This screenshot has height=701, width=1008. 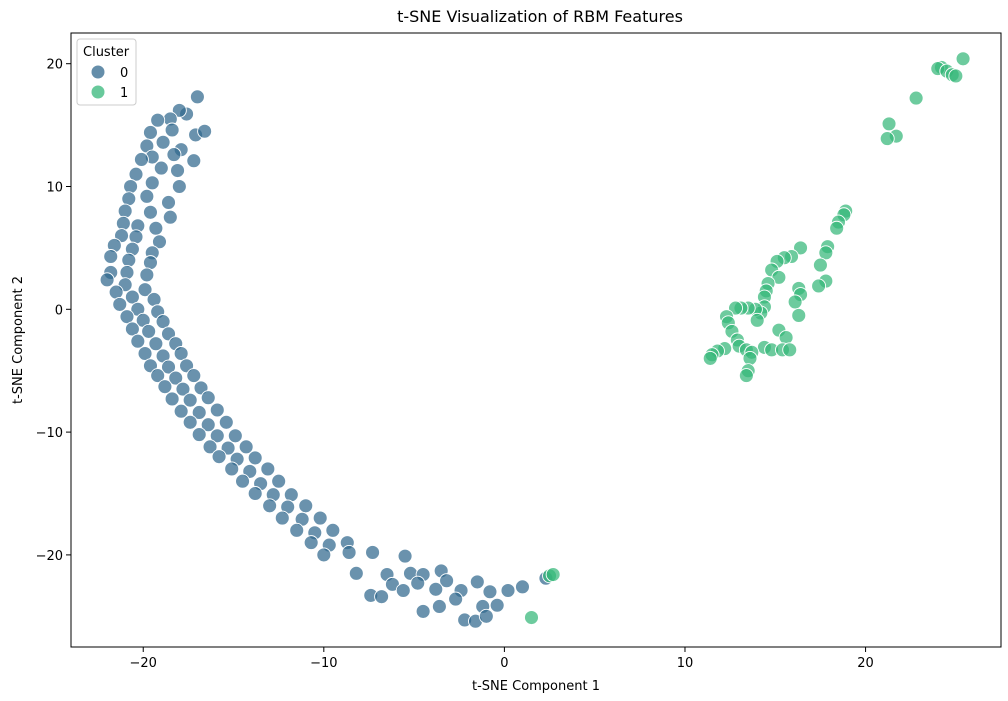 I want to click on x-tick-label: 0, so click(x=504, y=663).